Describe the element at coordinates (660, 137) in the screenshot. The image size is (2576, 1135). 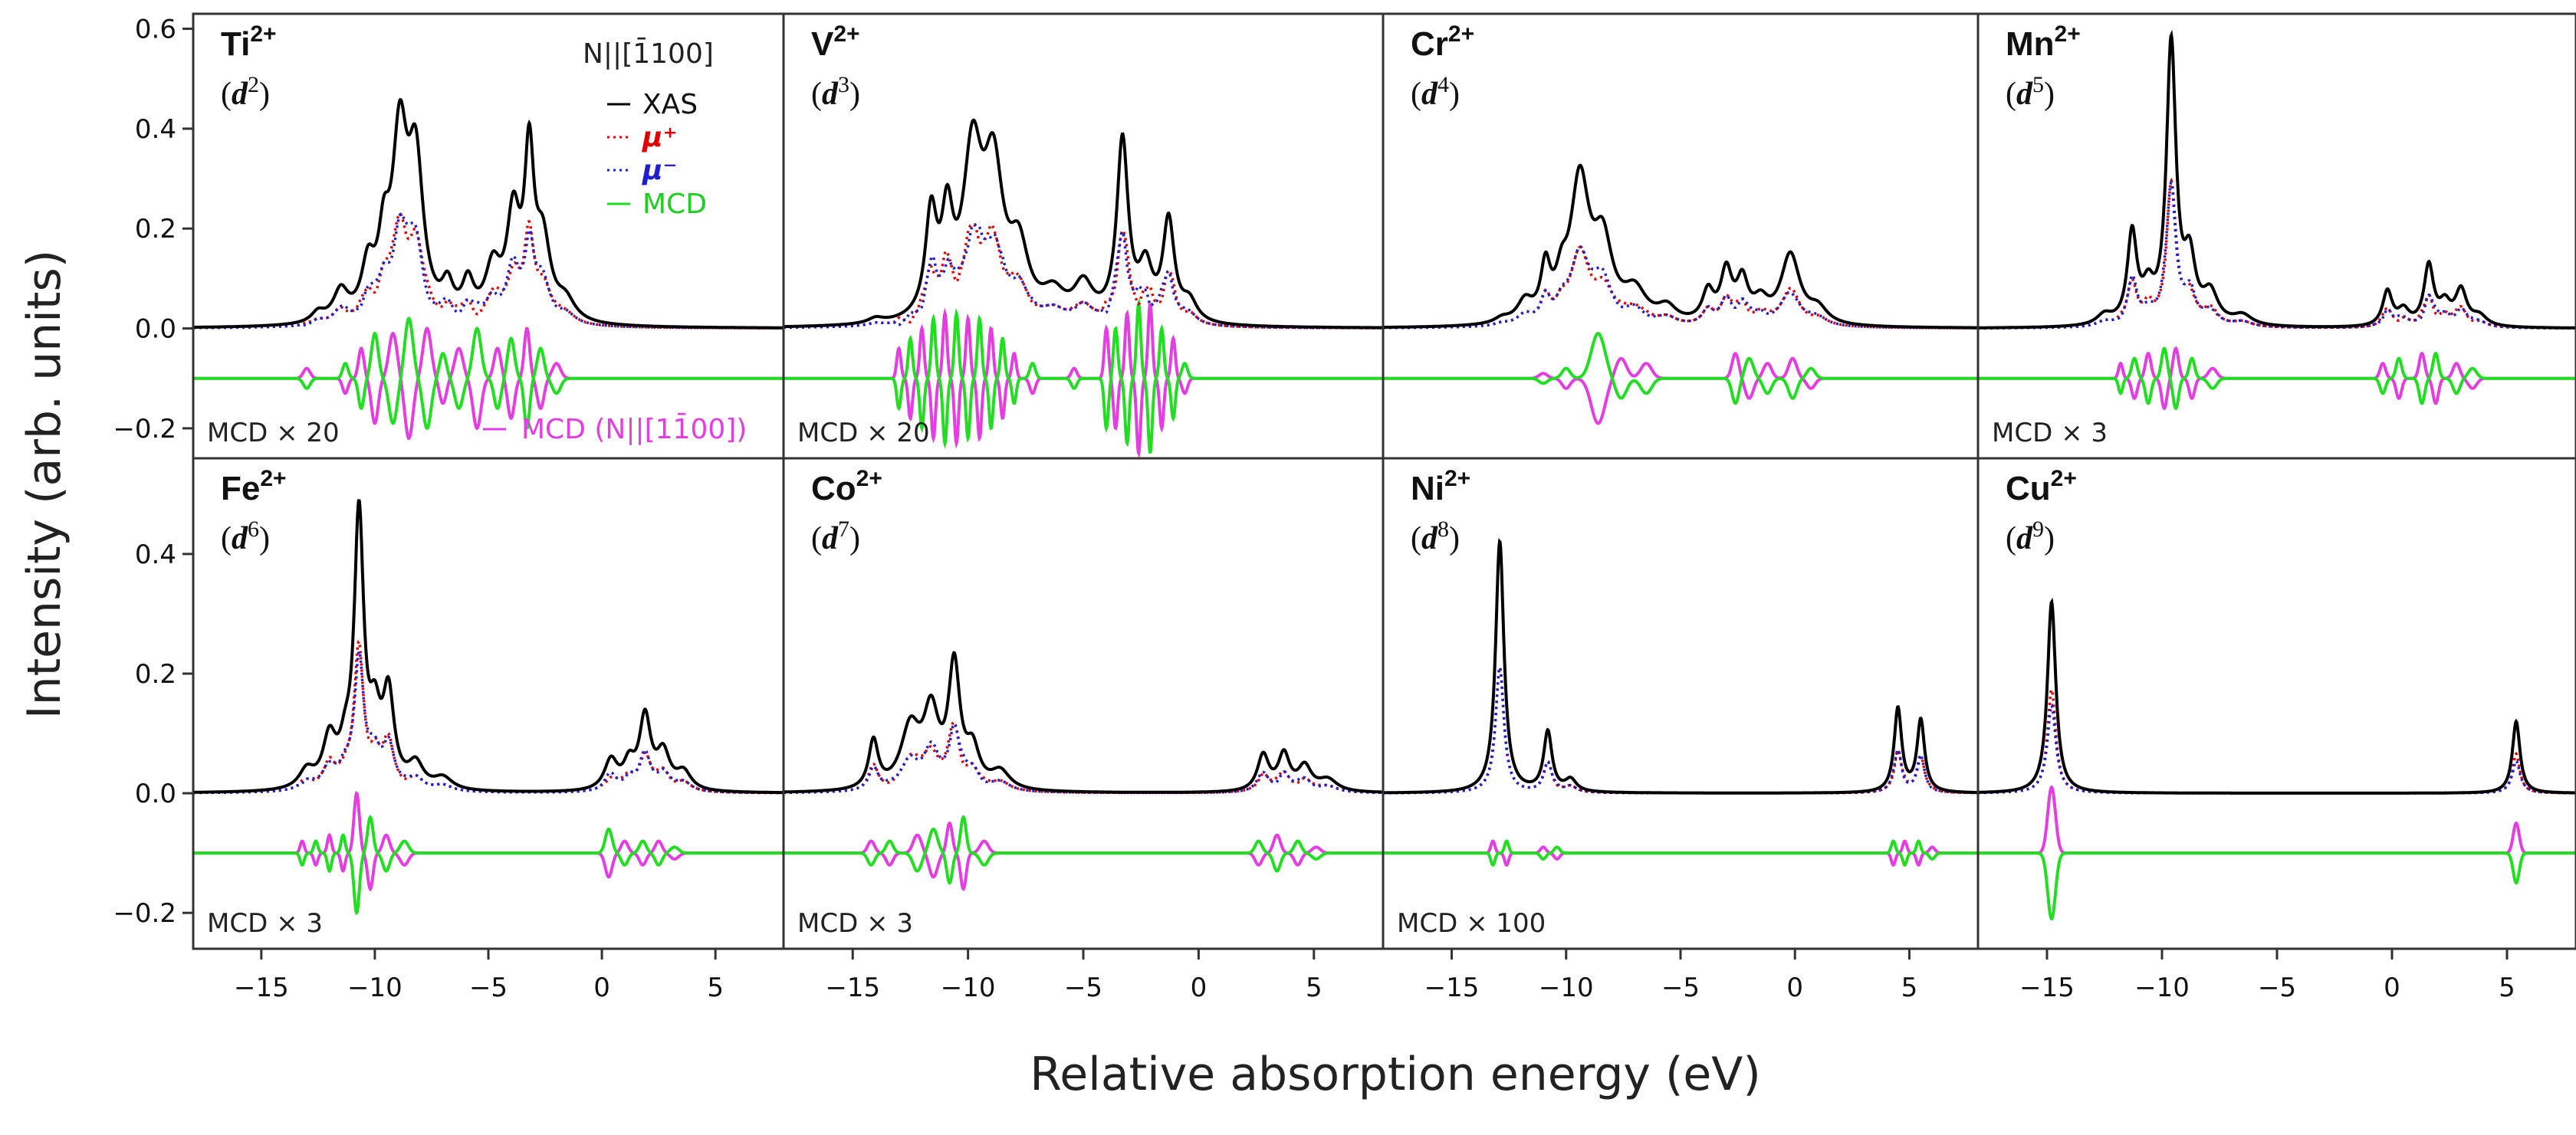
I see `legend-mu-plus-label: μ⁺` at that location.